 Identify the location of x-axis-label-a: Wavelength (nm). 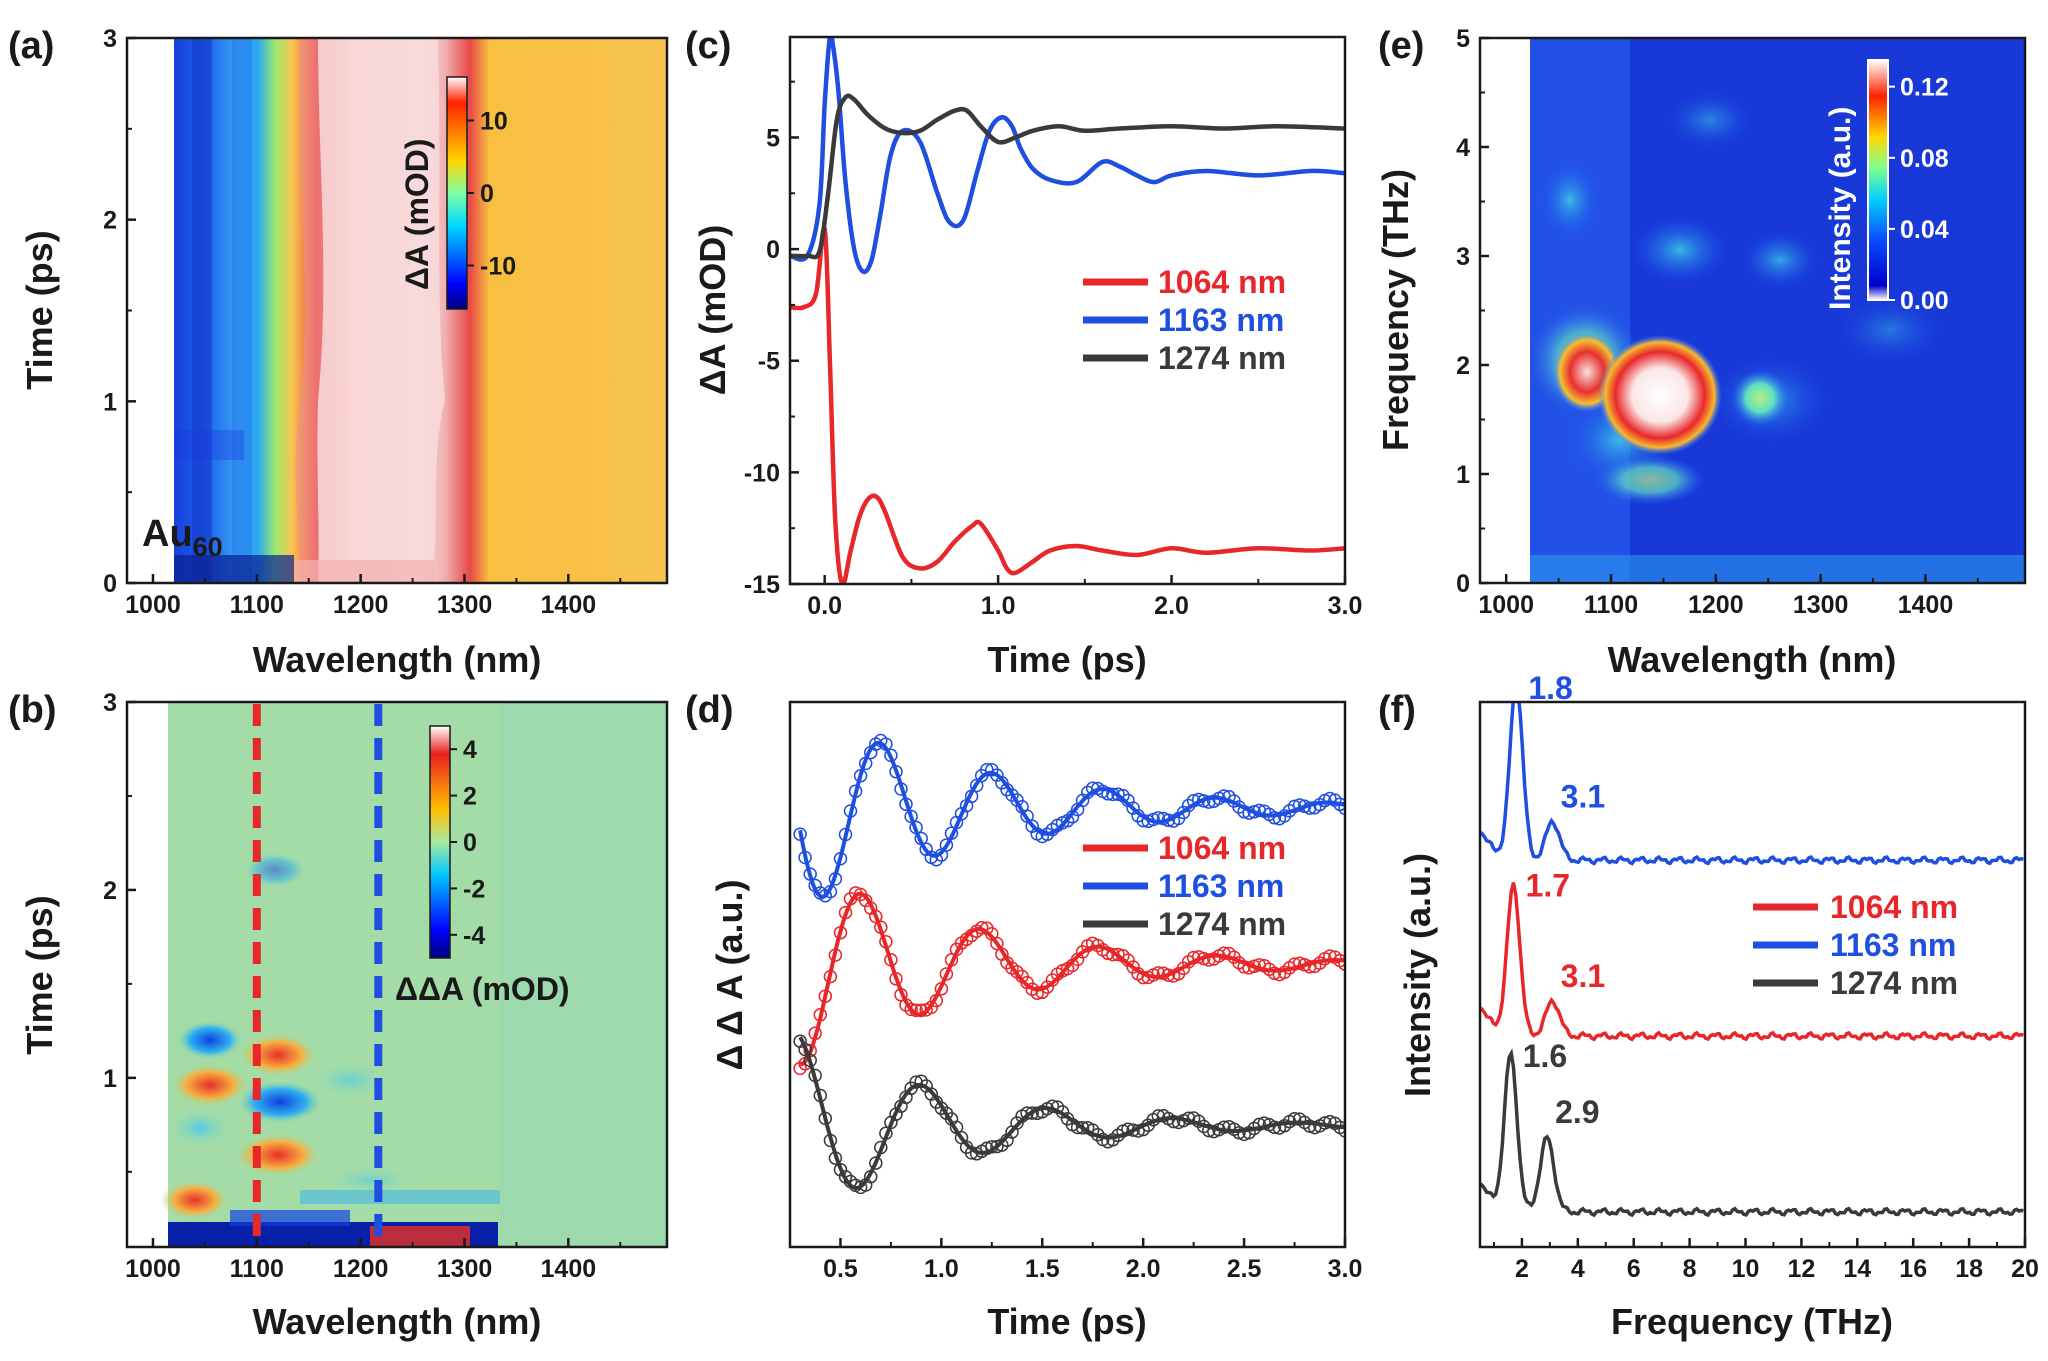
(397, 659).